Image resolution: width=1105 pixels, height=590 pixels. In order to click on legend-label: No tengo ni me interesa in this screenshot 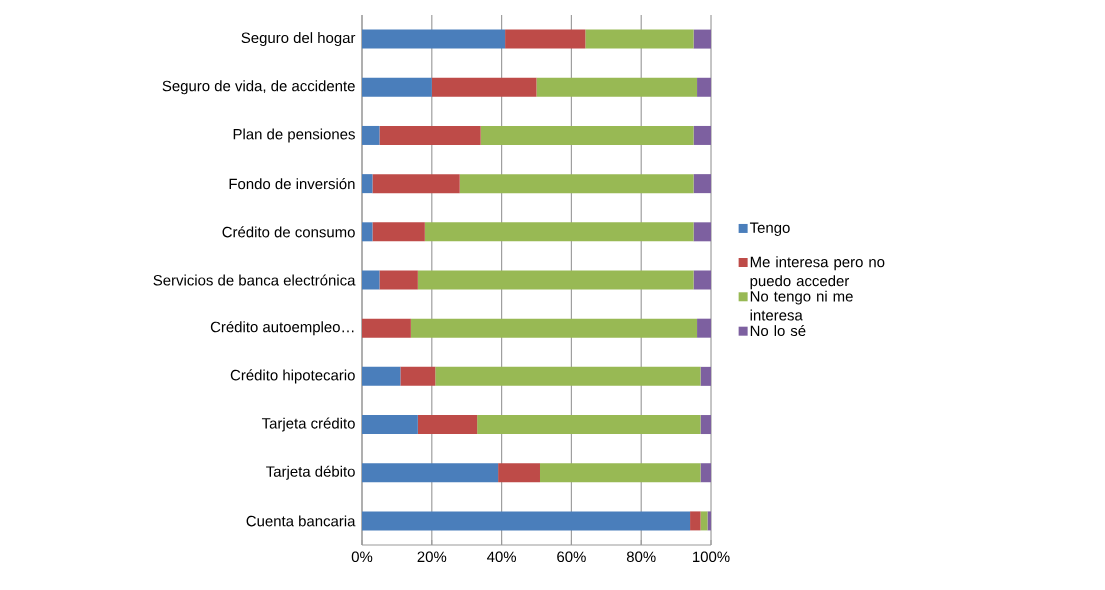, I will do `click(801, 305)`.